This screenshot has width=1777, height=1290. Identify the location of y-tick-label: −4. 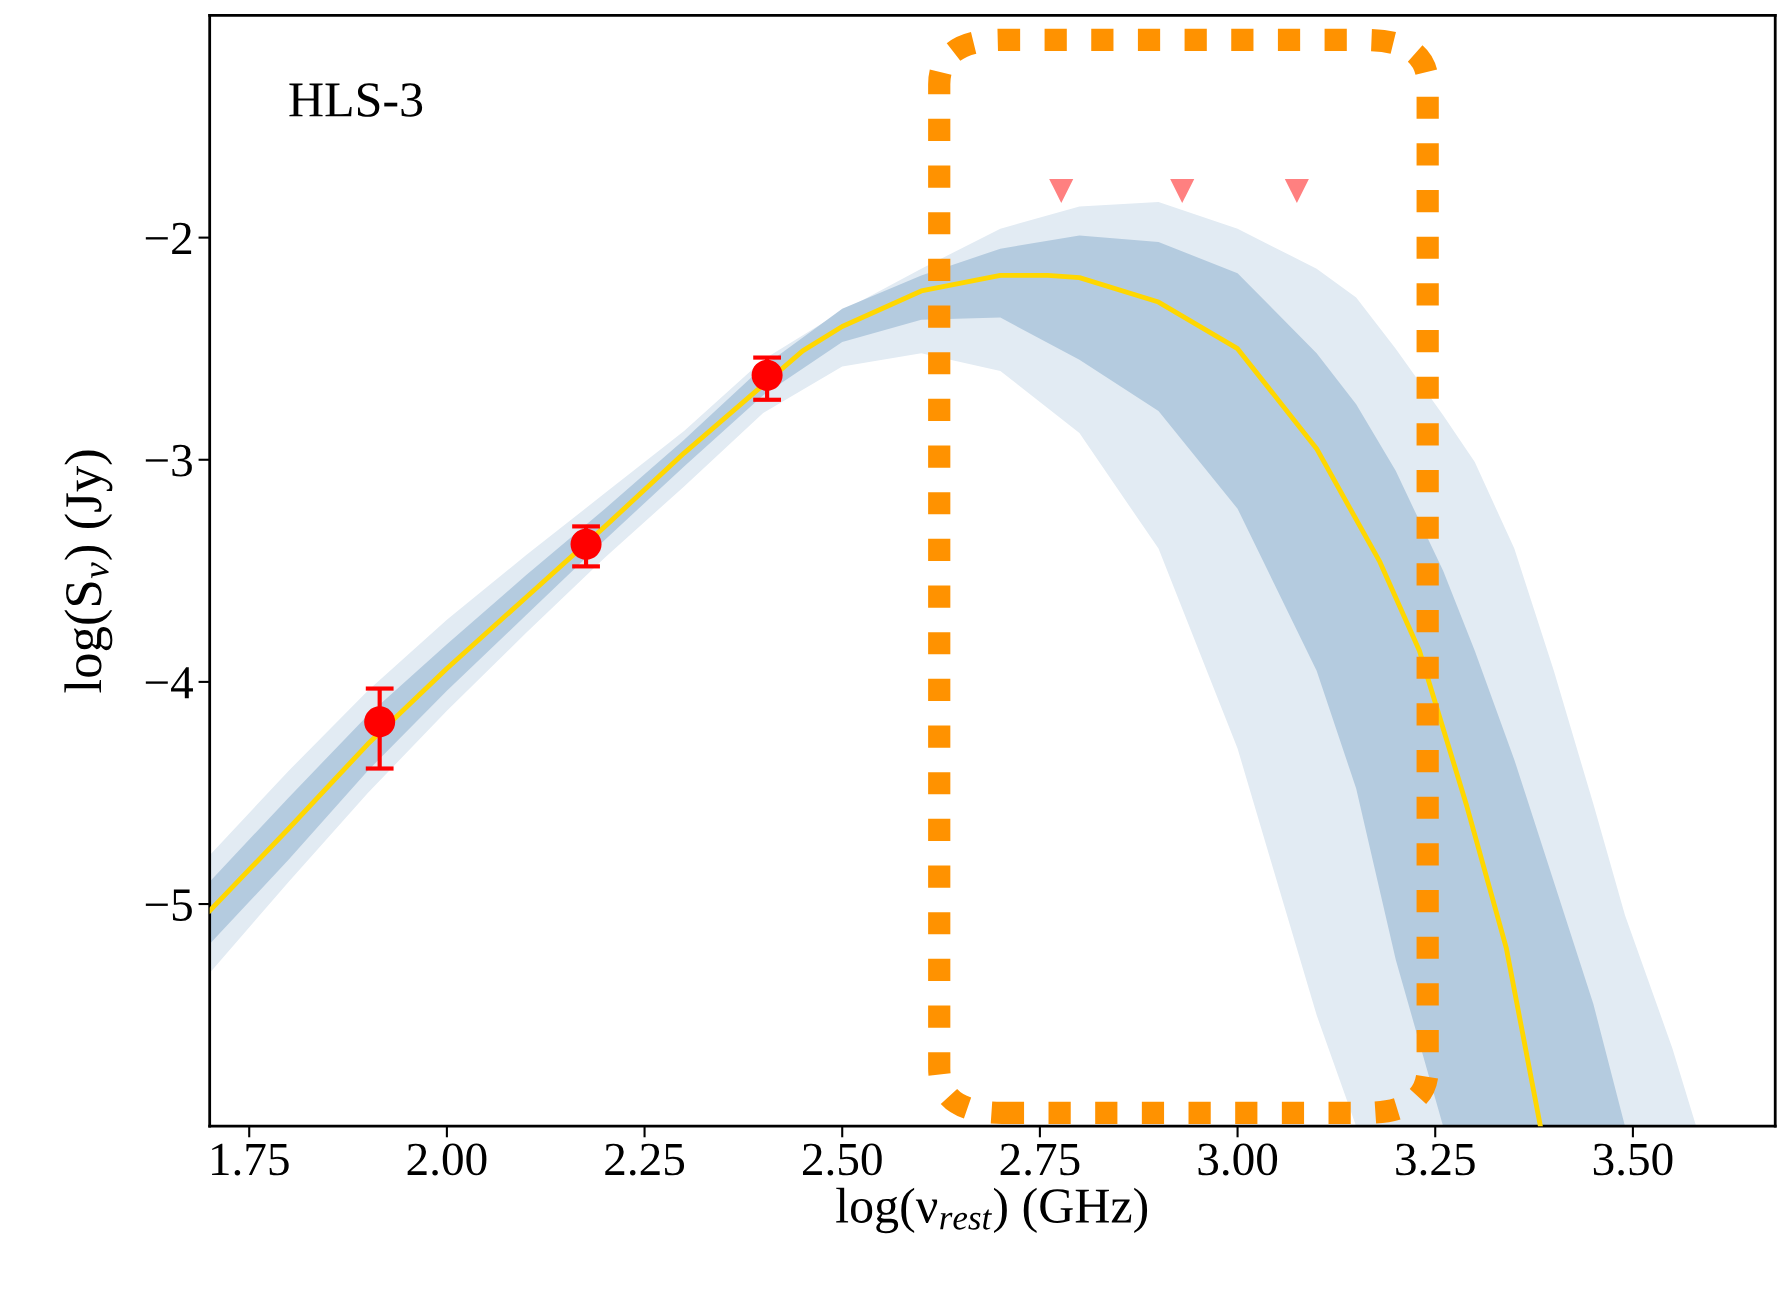
(169, 683).